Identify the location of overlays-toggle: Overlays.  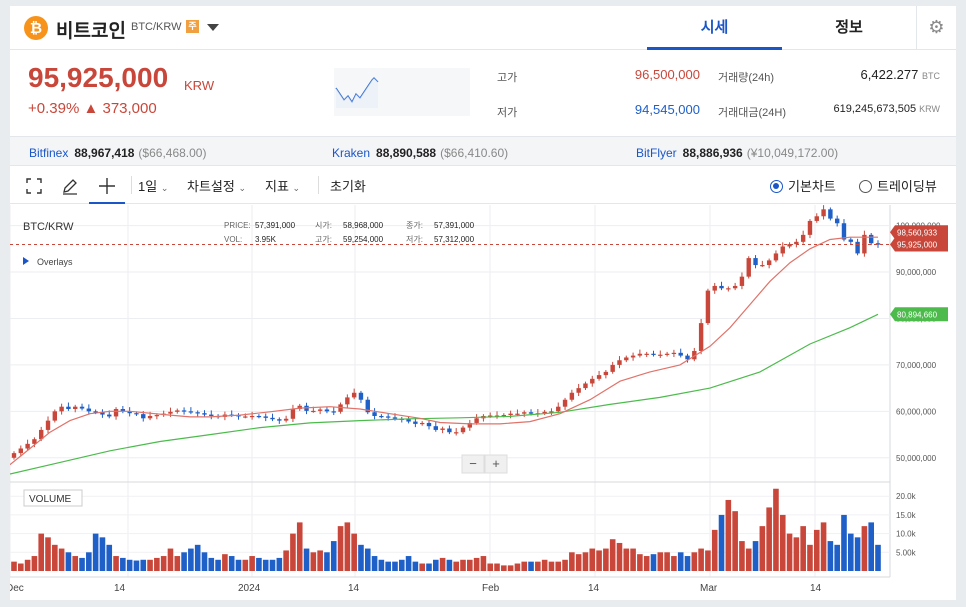
(55, 262).